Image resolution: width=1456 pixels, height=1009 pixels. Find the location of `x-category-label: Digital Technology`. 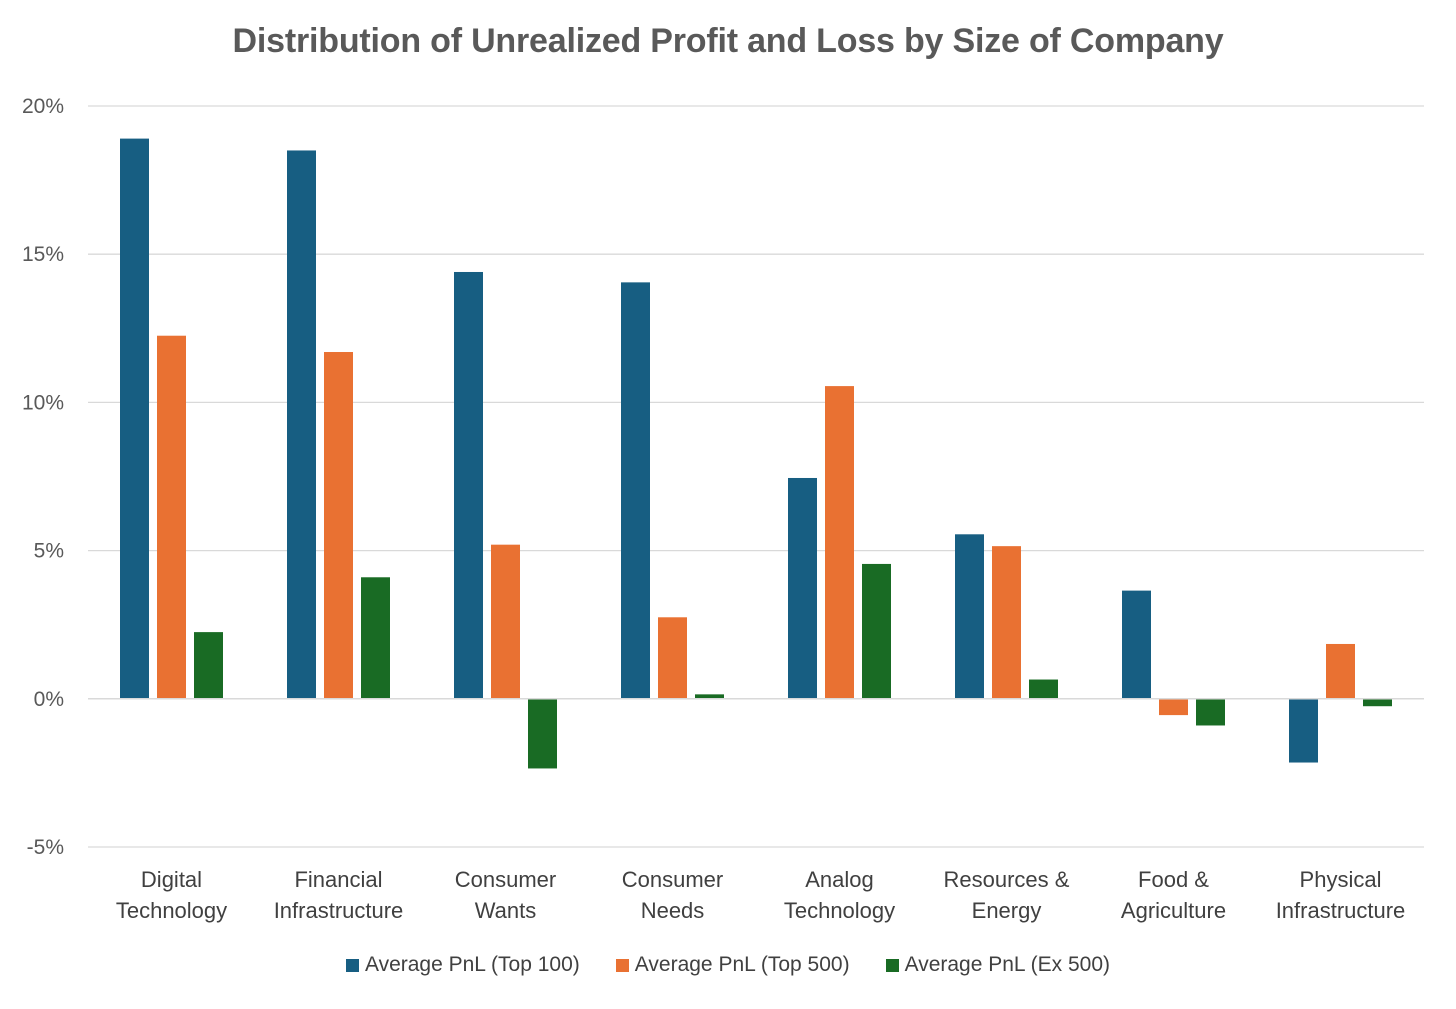

x-category-label: Digital Technology is located at coordinates (171, 895).